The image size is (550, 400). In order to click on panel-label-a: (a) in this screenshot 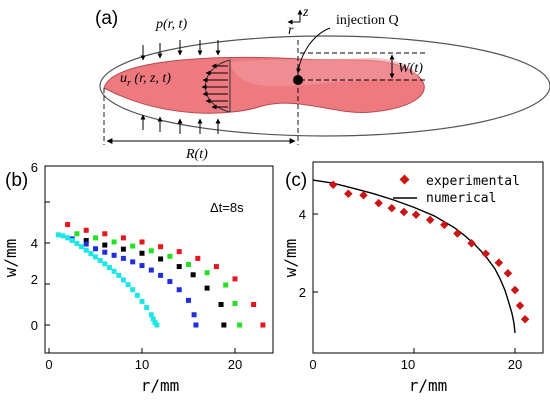, I will do `click(106, 18)`.